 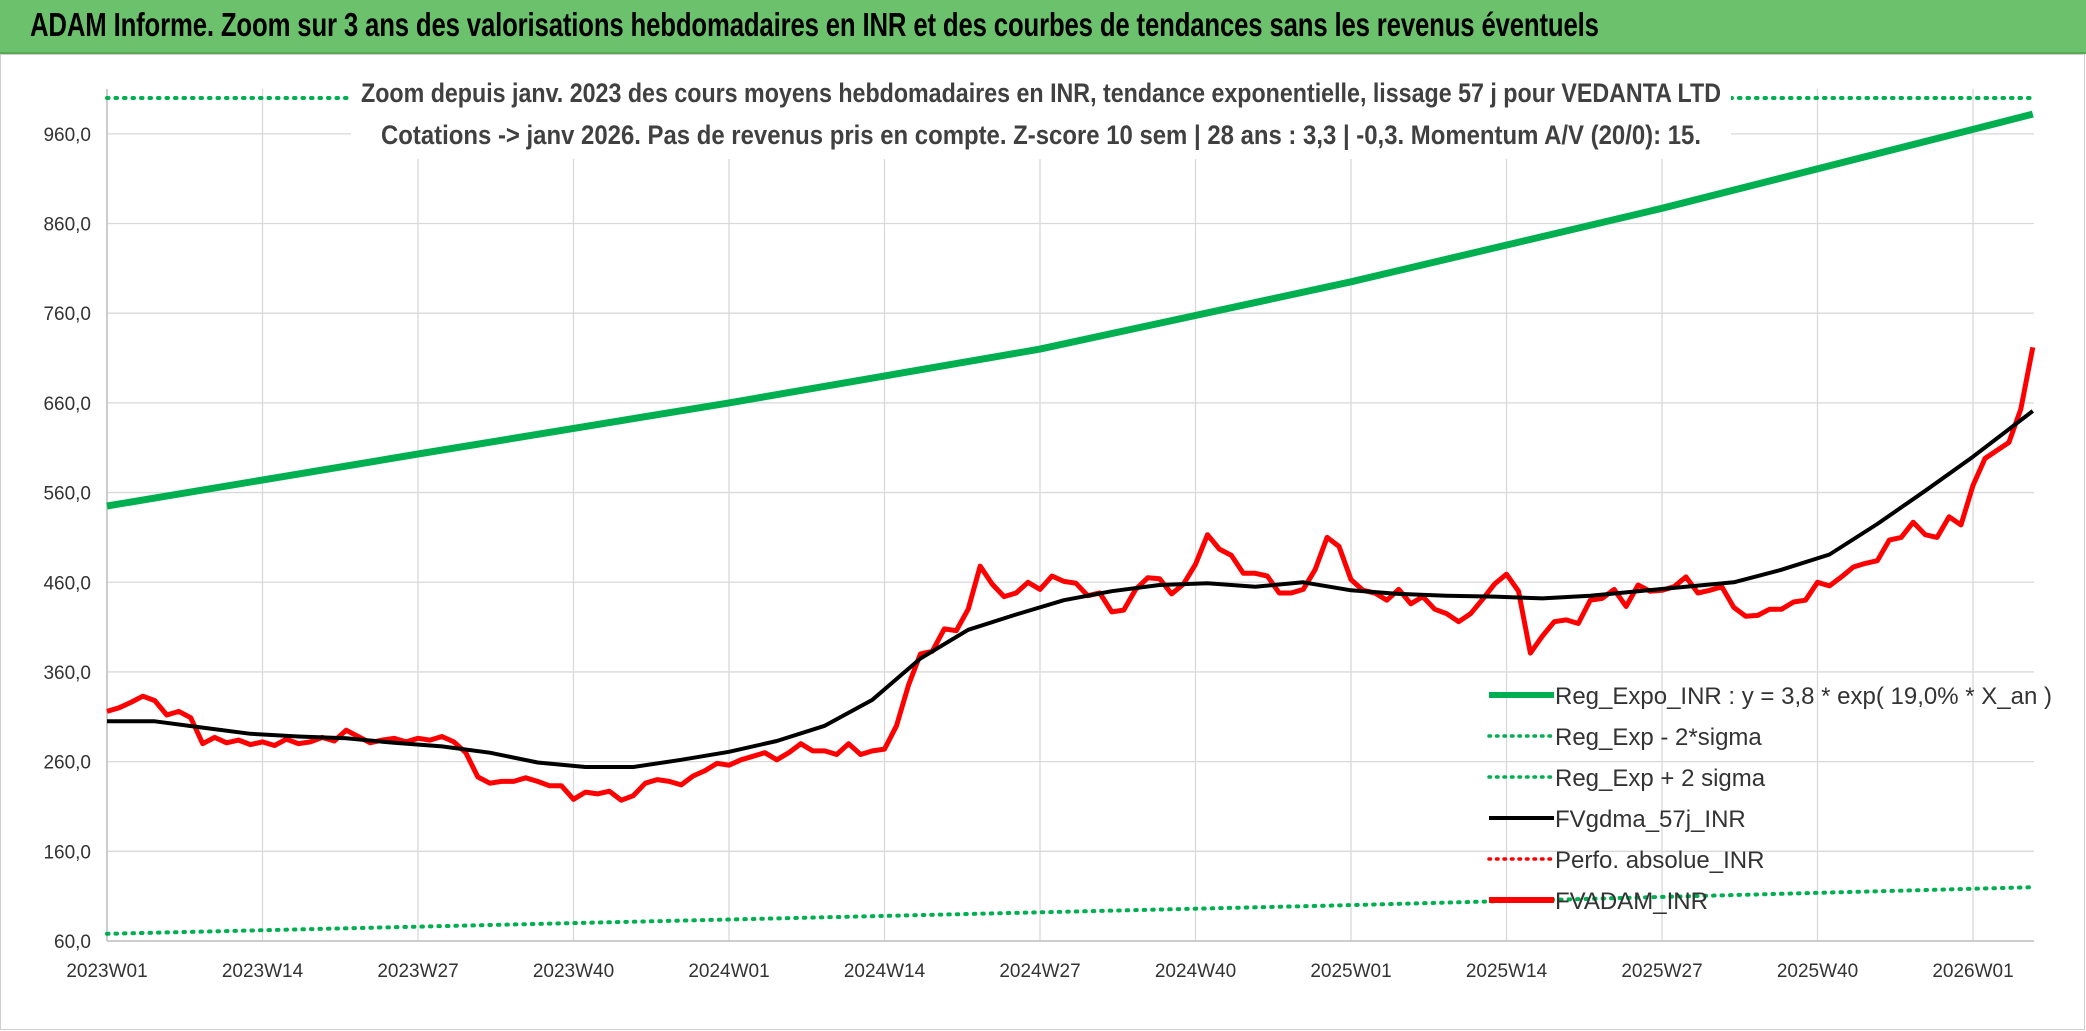 What do you see at coordinates (1039, 971) in the screenshot?
I see `x-tick-label: 2024W27` at bounding box center [1039, 971].